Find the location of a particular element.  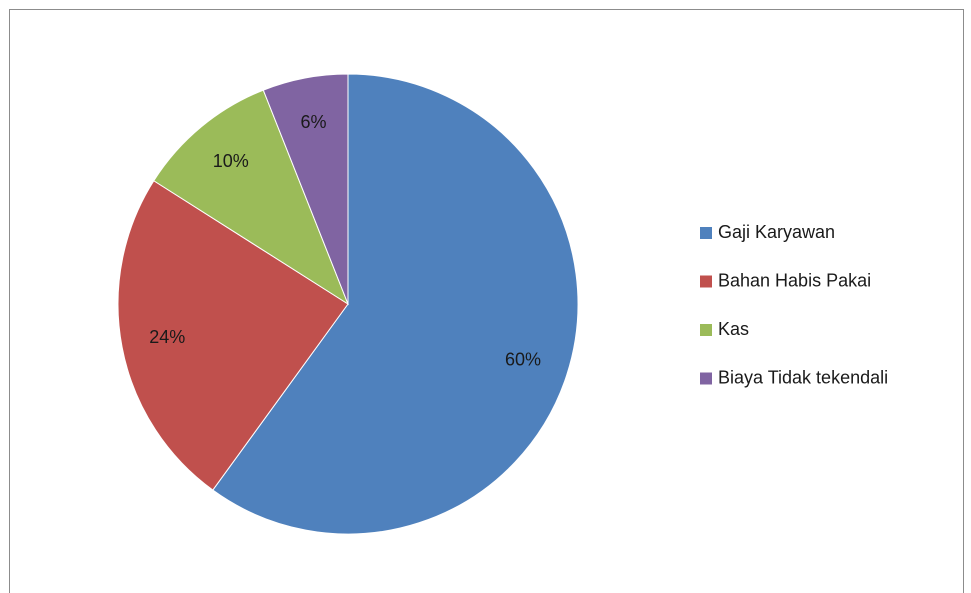

data-label: 60% is located at coordinates (523, 360).